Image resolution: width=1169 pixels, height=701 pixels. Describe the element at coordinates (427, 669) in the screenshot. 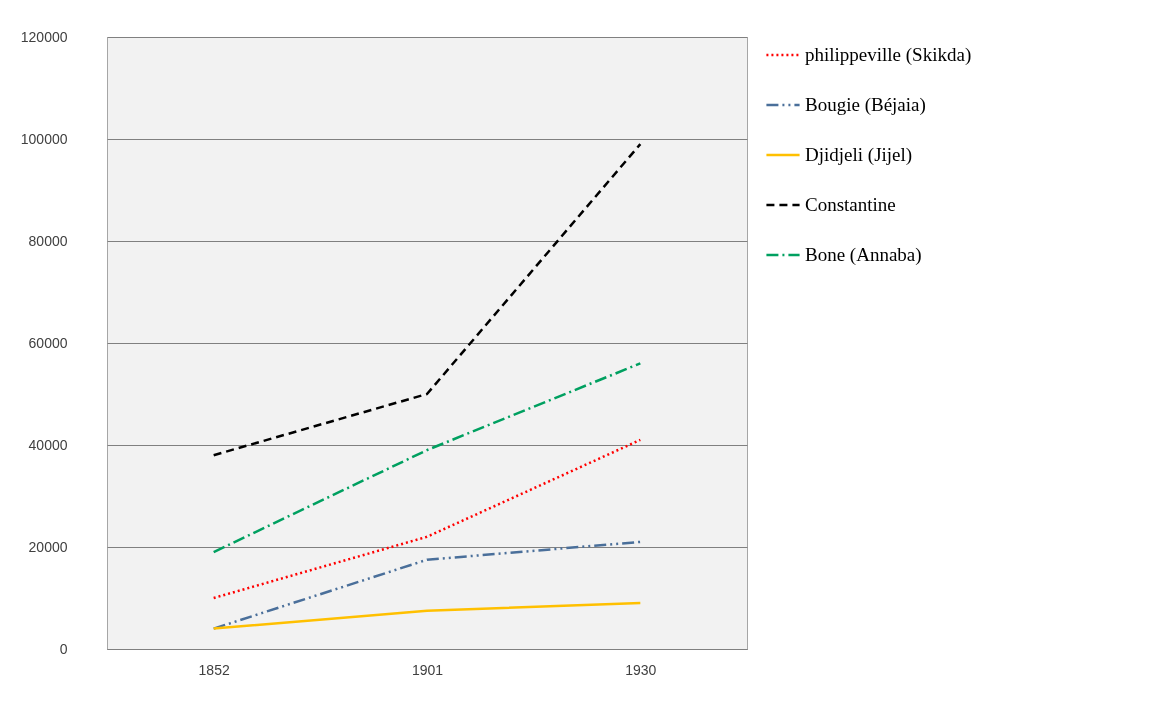

I see `x-tick-label: 1901` at that location.